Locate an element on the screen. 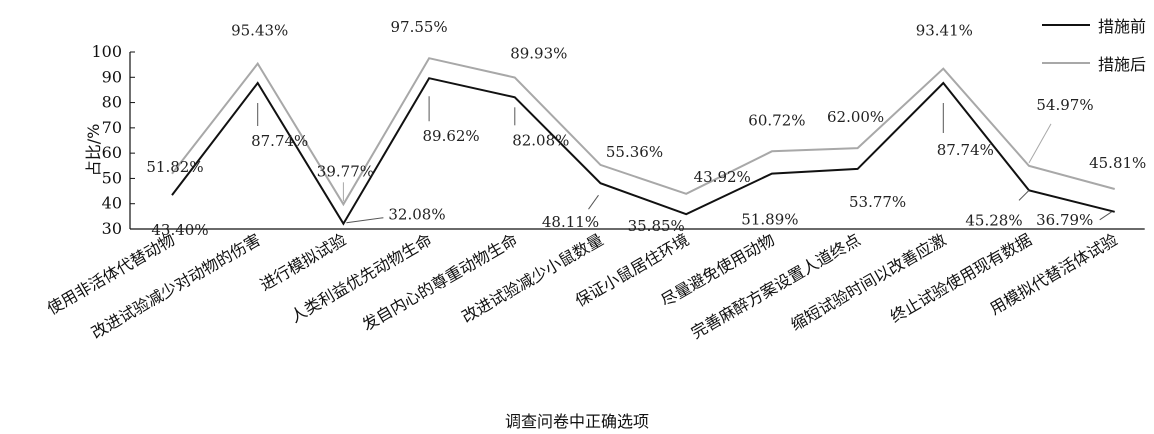 The image size is (1154, 434). legend-item-before: 措施前 is located at coordinates (1097, 25).